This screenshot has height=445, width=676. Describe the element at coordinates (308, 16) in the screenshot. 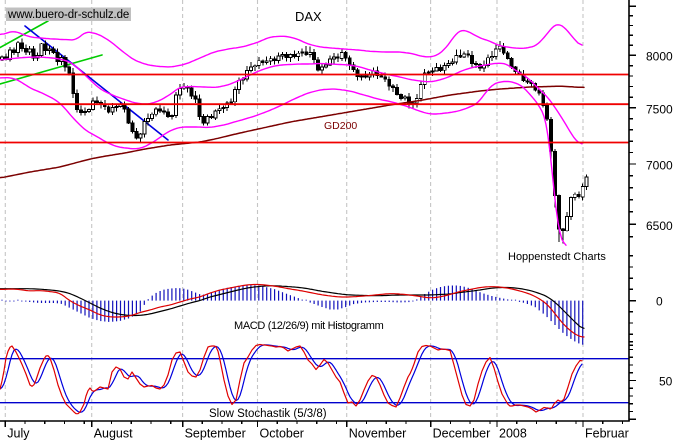

I see `svg-text: DAX` at that location.